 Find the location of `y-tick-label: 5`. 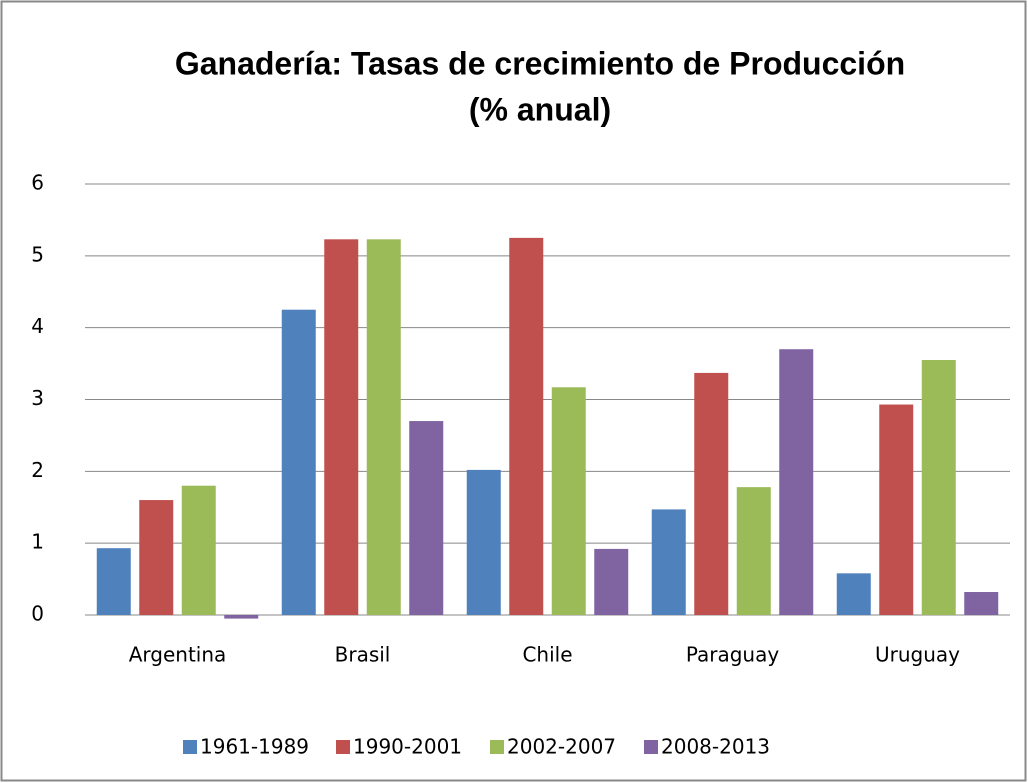

y-tick-label: 5 is located at coordinates (37, 254).